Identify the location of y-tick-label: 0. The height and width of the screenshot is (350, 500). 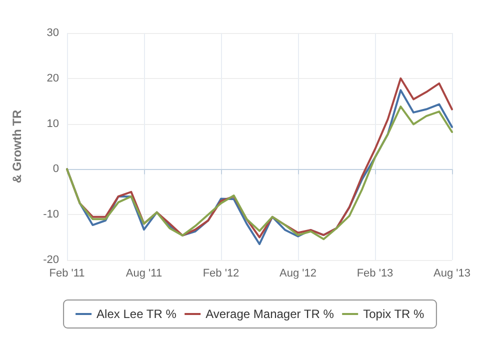
(55, 169).